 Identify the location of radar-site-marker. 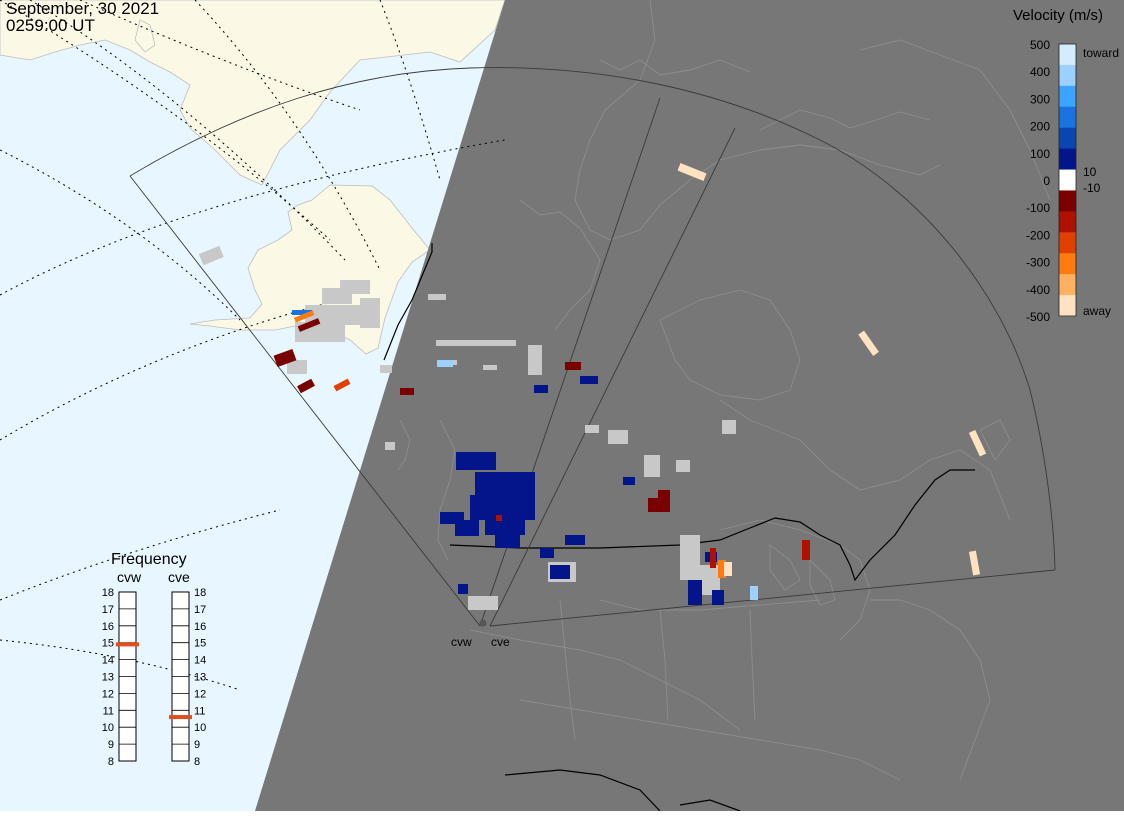
(483, 623).